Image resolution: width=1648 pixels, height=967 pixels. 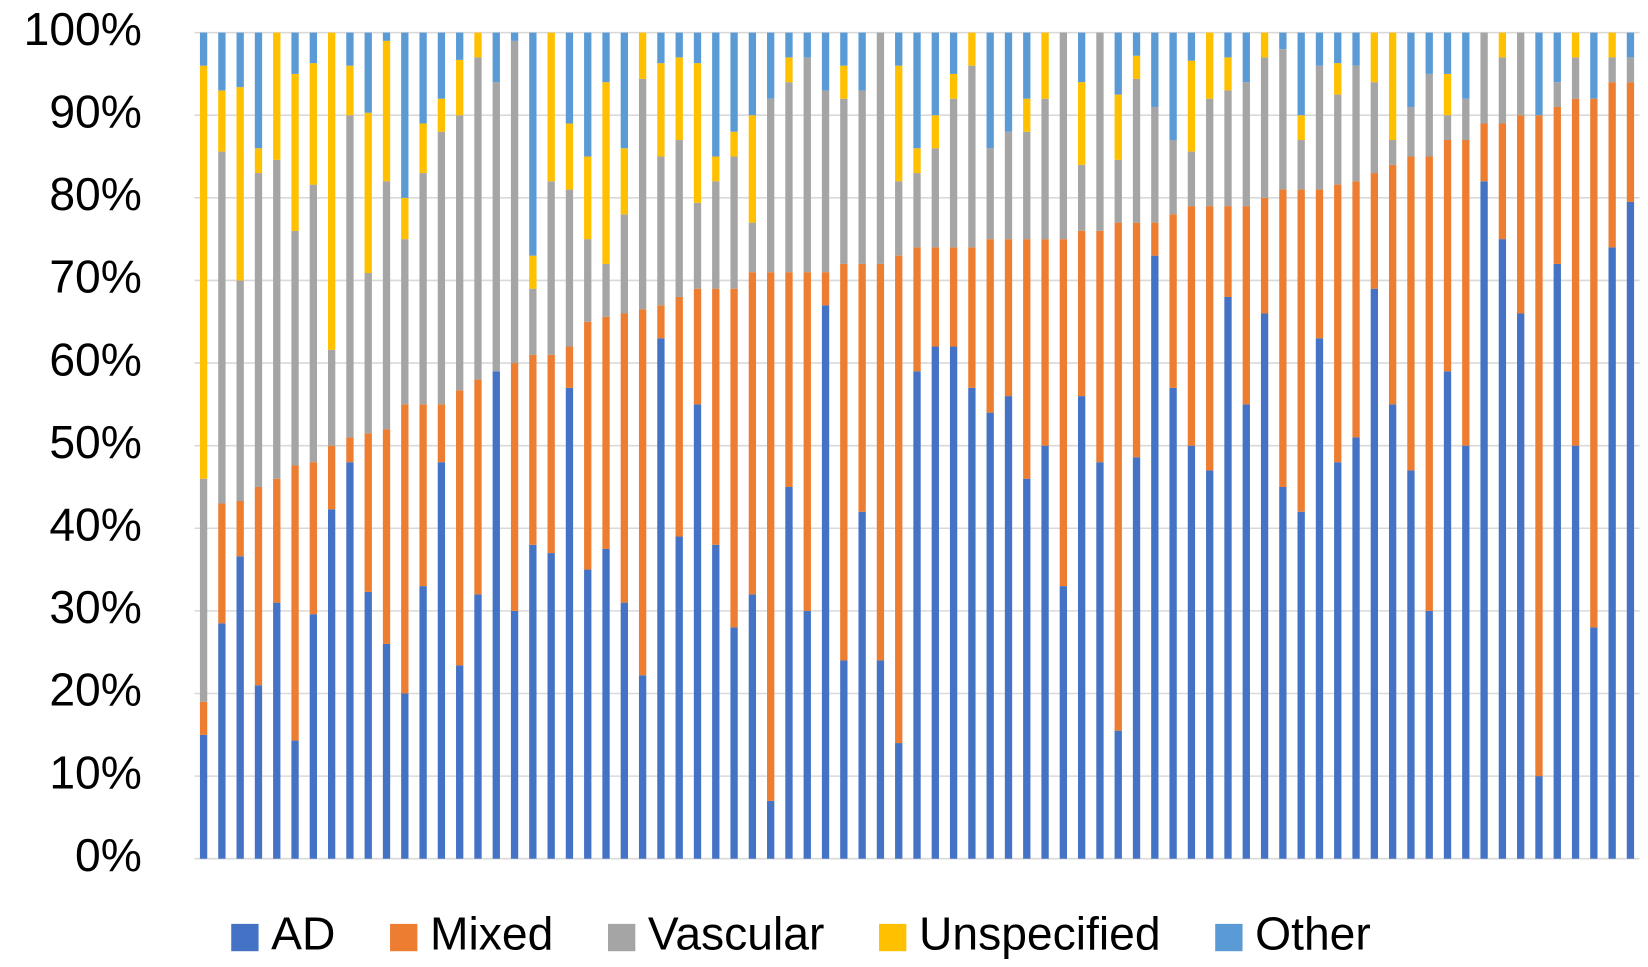 I want to click on y-tick-label: 60%, so click(x=95, y=359).